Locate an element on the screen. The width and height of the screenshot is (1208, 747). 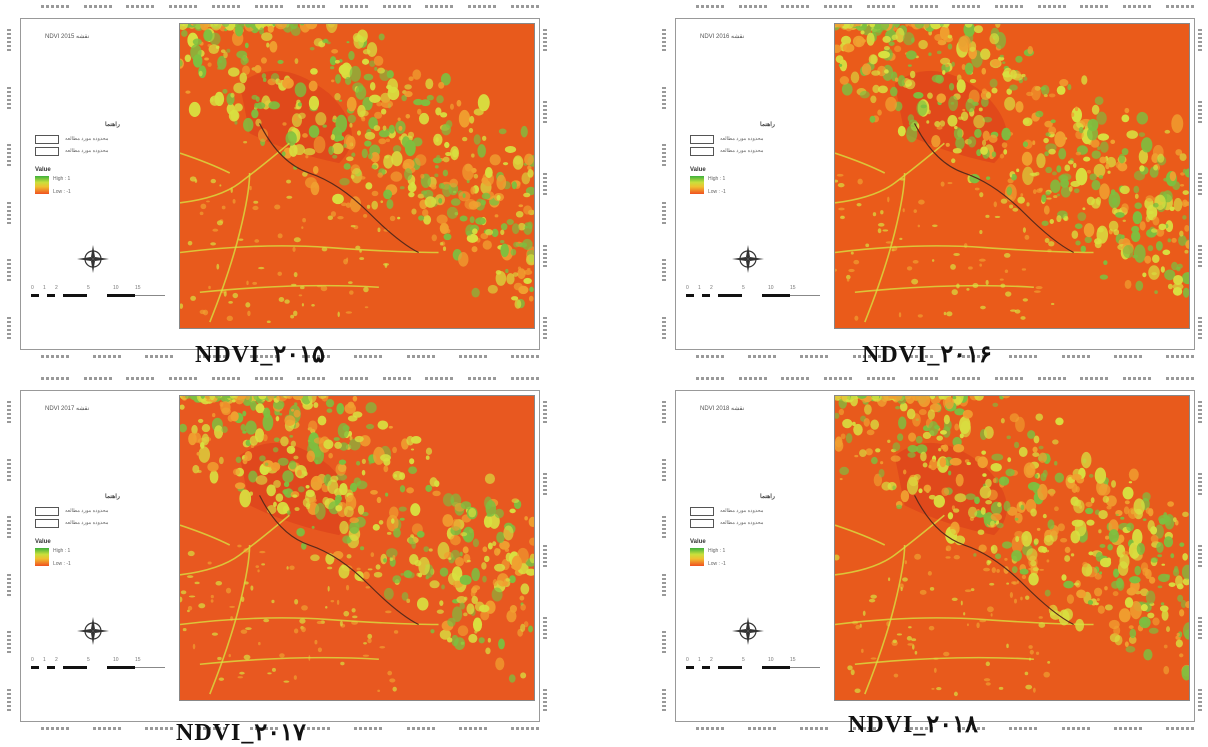
caption-2015: NDVI_۲۰۱۵ is located at coordinates (260, 355).